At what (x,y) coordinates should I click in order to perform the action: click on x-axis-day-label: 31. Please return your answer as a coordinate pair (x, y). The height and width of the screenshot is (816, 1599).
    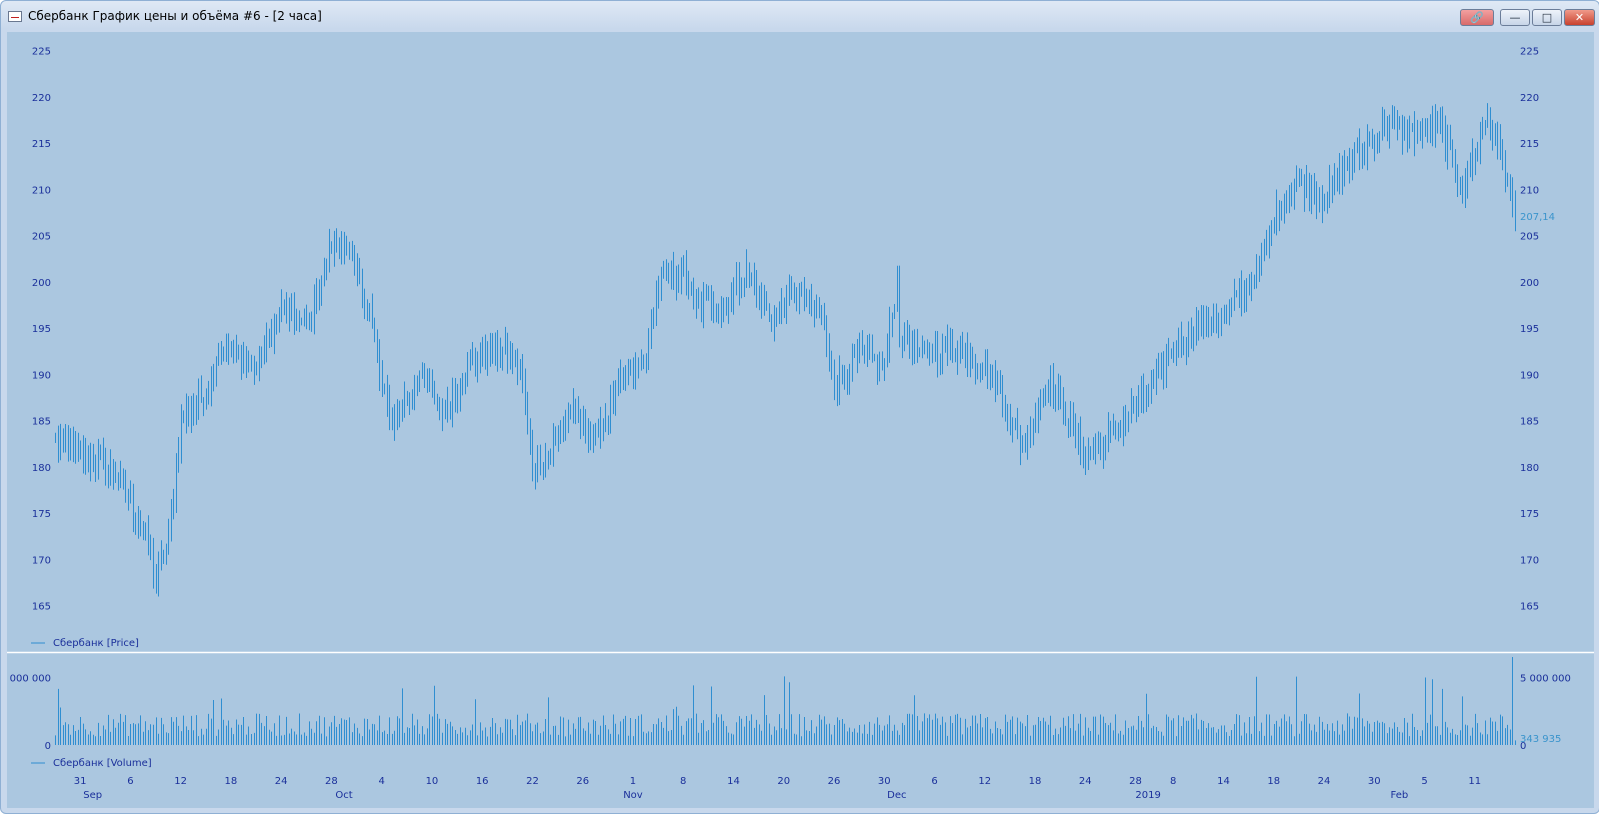
    Looking at the image, I should click on (80, 781).